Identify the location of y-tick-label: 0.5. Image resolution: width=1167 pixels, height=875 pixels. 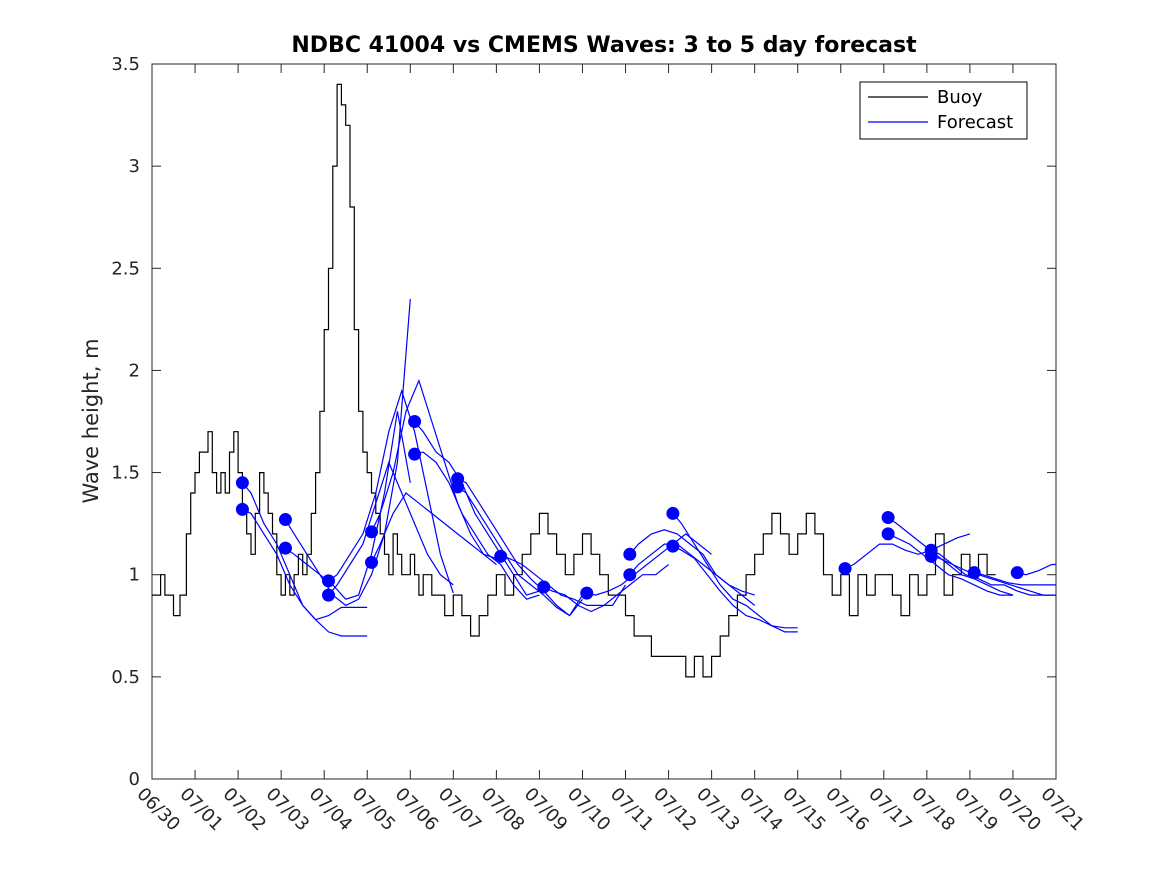
(125, 677).